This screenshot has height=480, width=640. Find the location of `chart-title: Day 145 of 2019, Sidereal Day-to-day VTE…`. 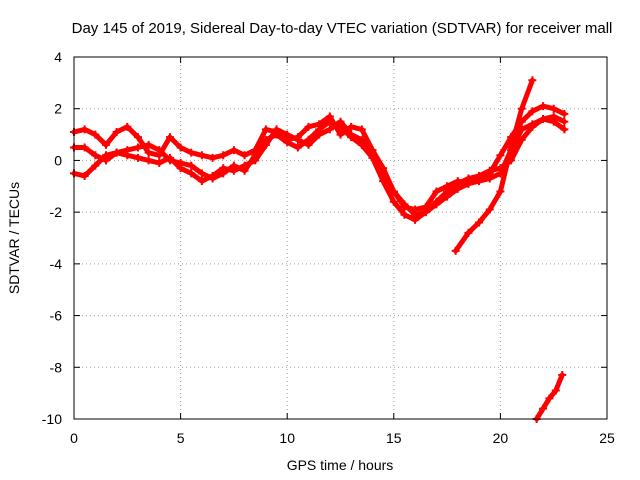

chart-title: Day 145 of 2019, Sidereal Day-to-day VTE… is located at coordinates (342, 28).